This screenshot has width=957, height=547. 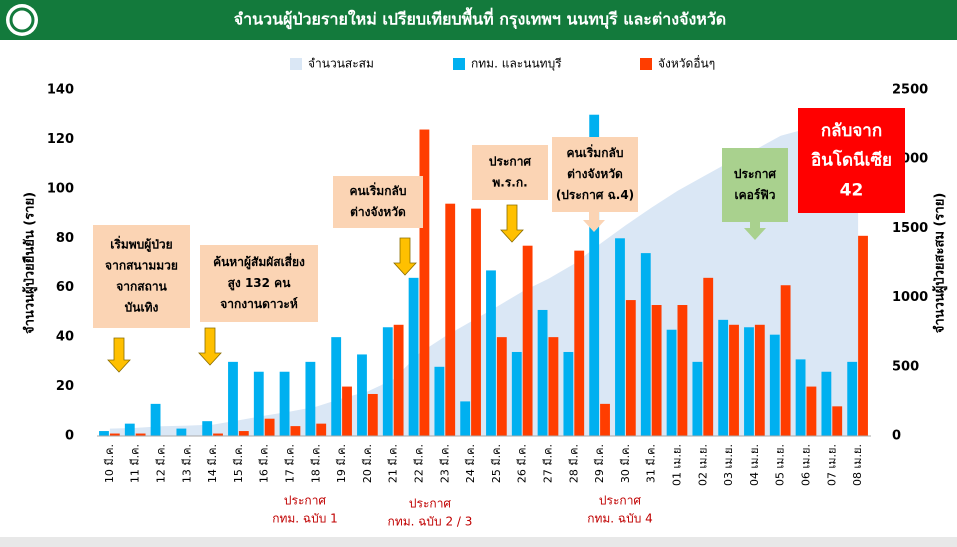 What do you see at coordinates (599, 463) in the screenshot?
I see `x-tick-label: 29 มี.ค.` at bounding box center [599, 463].